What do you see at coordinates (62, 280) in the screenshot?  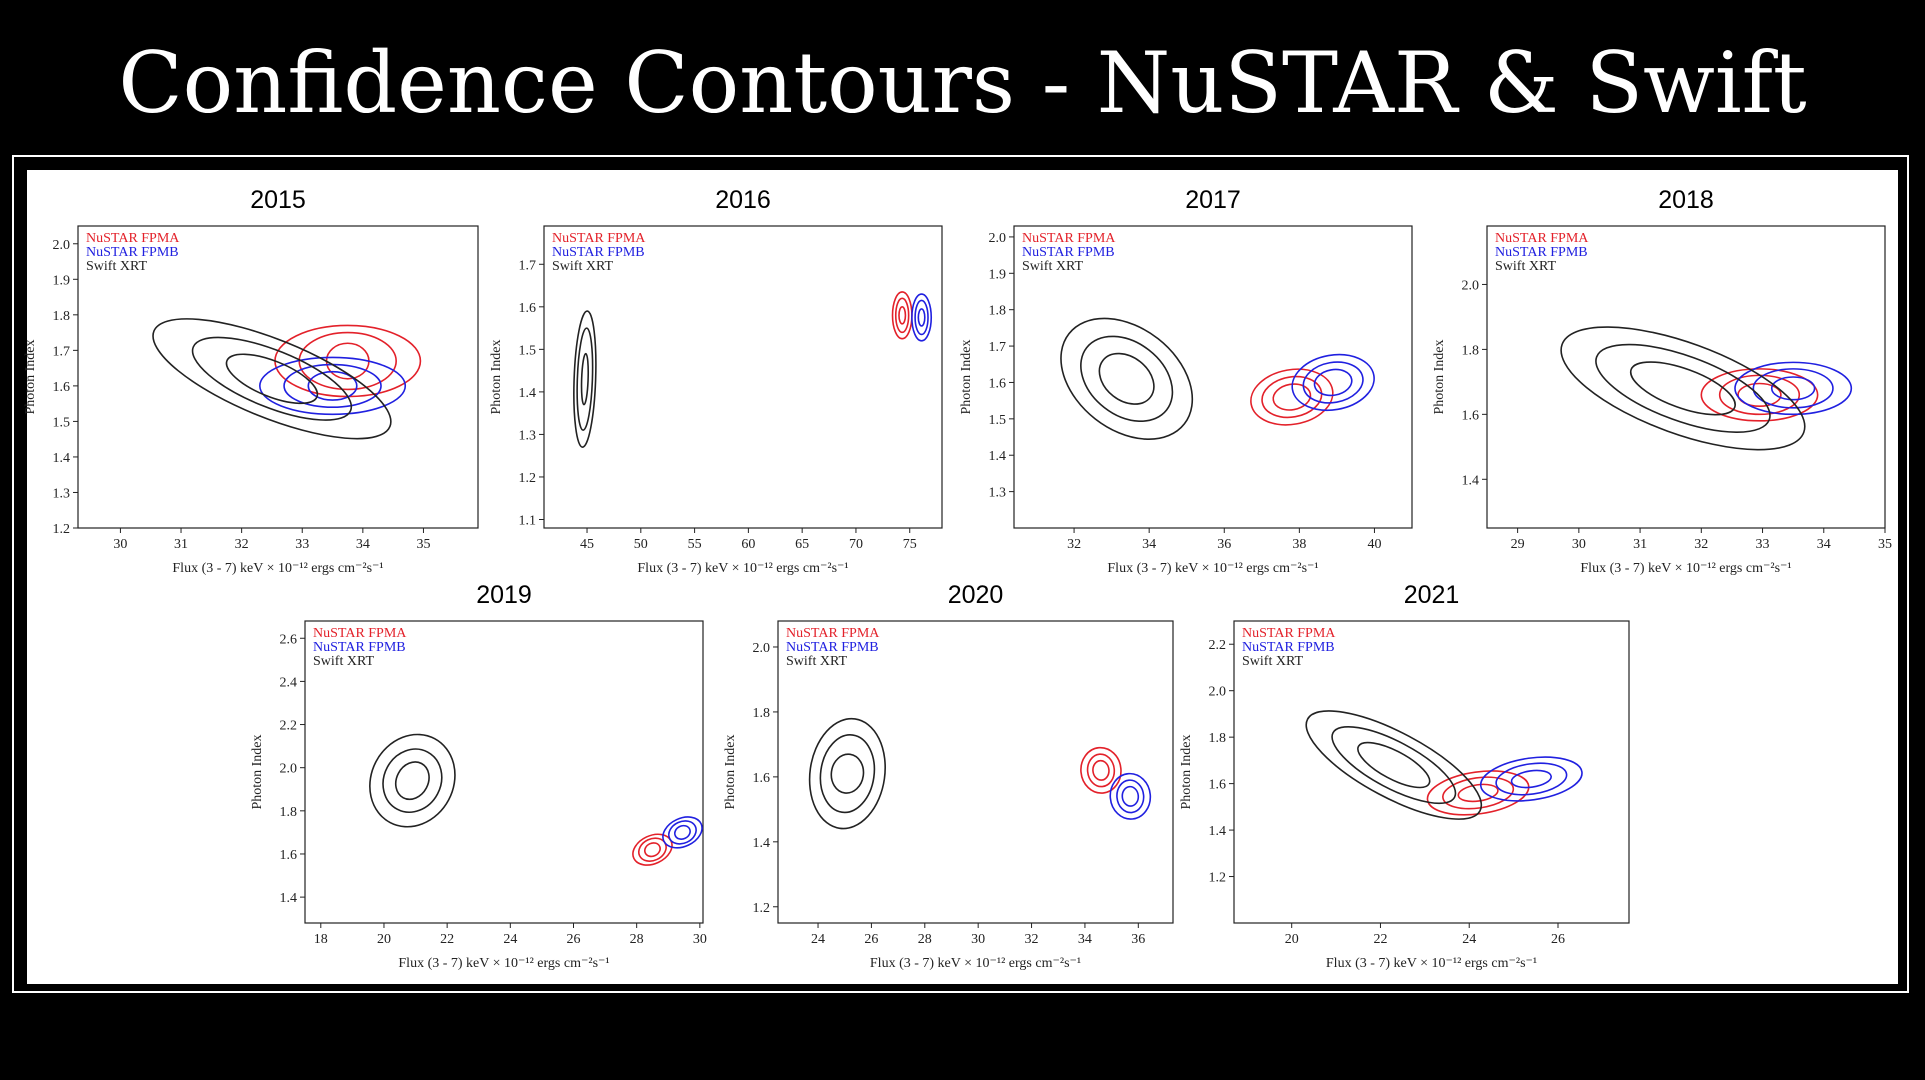 I see `y-tick-label: 1.9` at bounding box center [62, 280].